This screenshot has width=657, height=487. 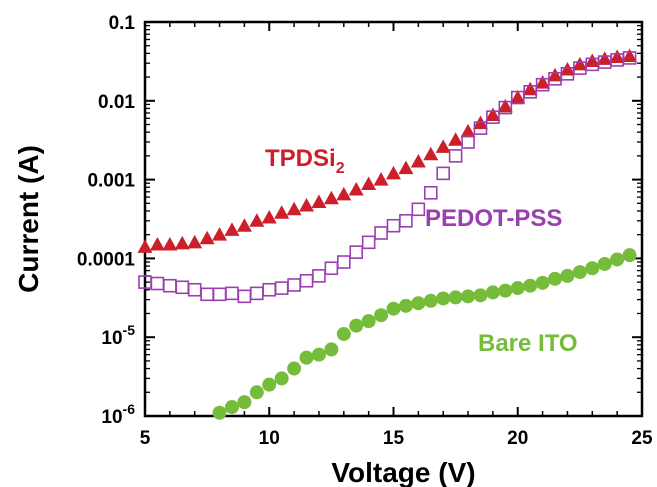 I want to click on x-axis-title: Voltage (V), so click(x=403, y=472).